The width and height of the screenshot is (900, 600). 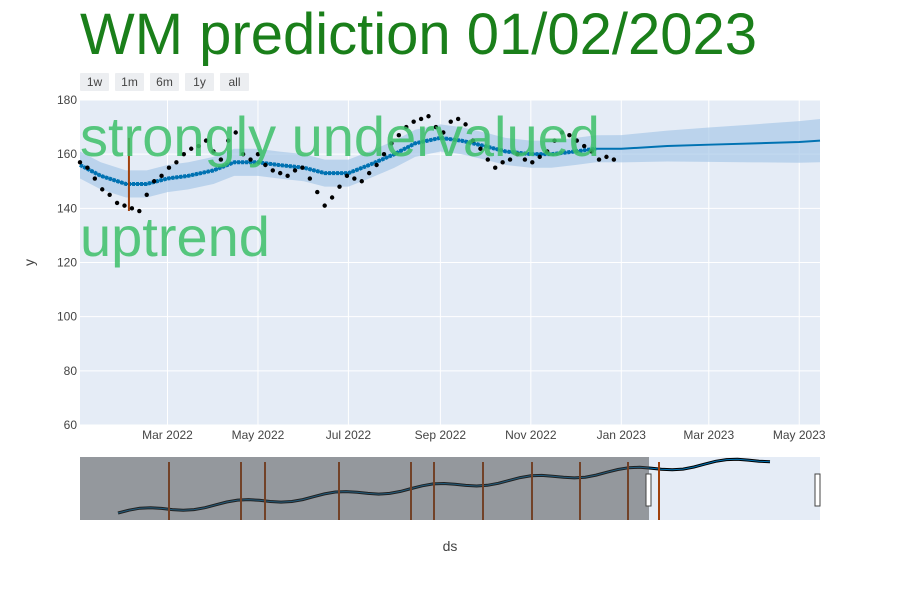 I want to click on range-slider, so click(x=450, y=488).